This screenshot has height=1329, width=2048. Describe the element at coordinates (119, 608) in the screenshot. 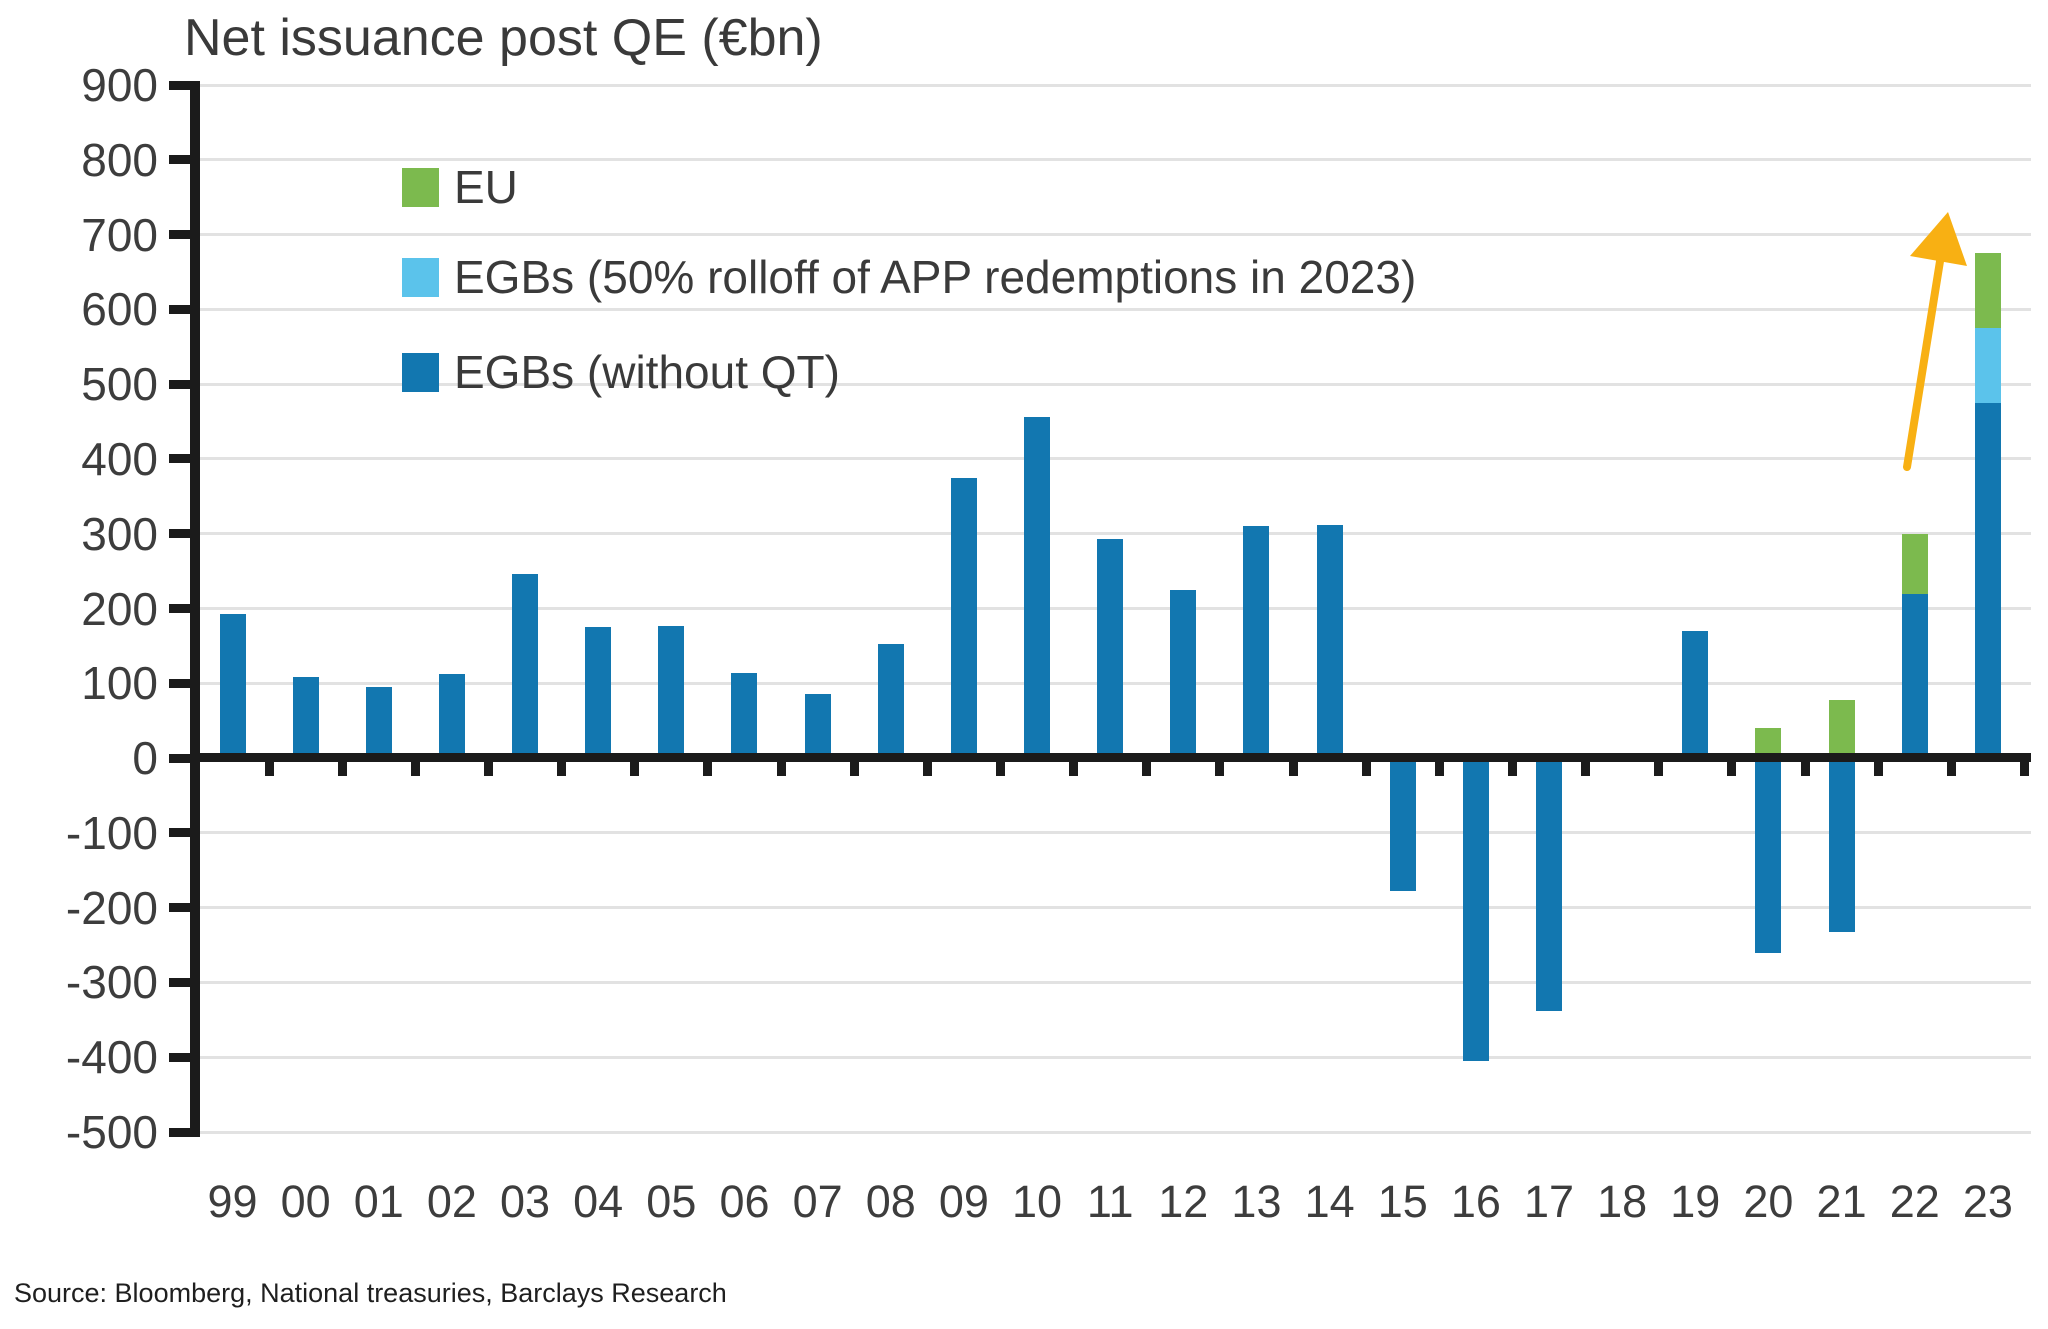

I see `y-axis-label-200: 200` at that location.